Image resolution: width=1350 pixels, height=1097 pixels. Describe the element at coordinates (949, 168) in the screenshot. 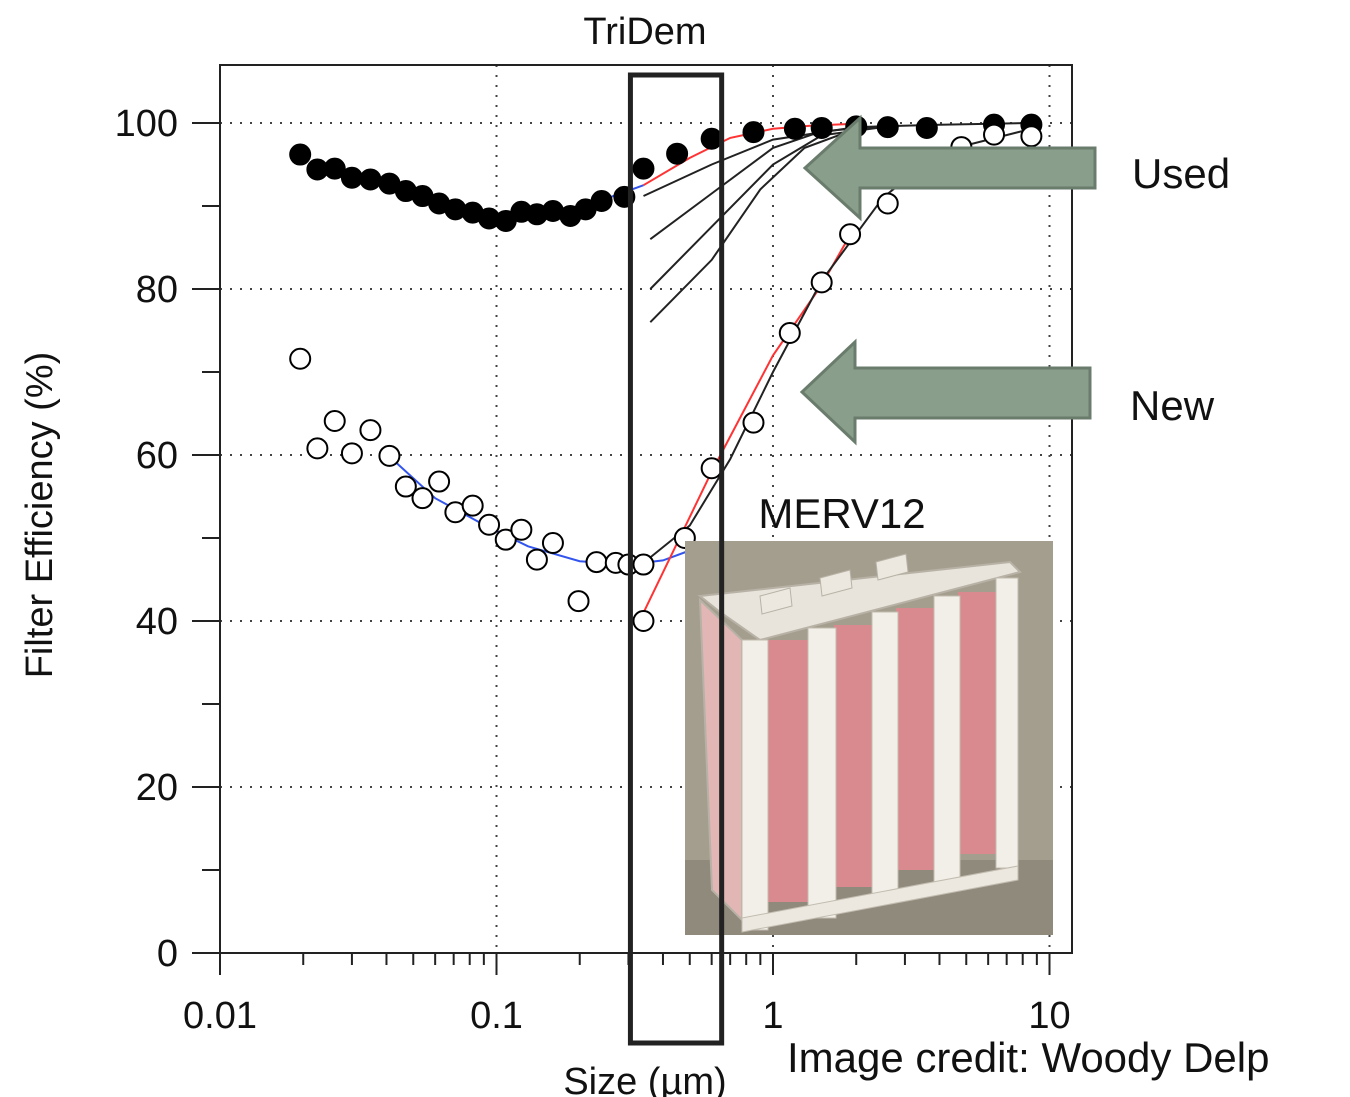

I see `arrow-used` at that location.